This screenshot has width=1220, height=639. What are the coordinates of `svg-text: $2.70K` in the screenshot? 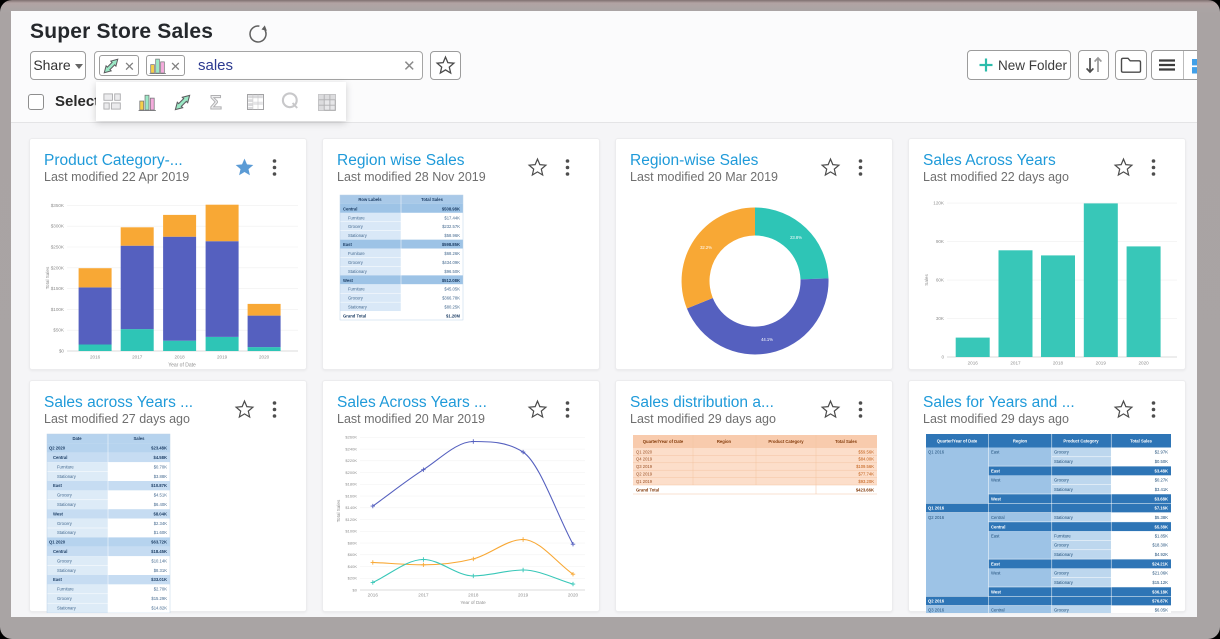 It's located at (160, 589).